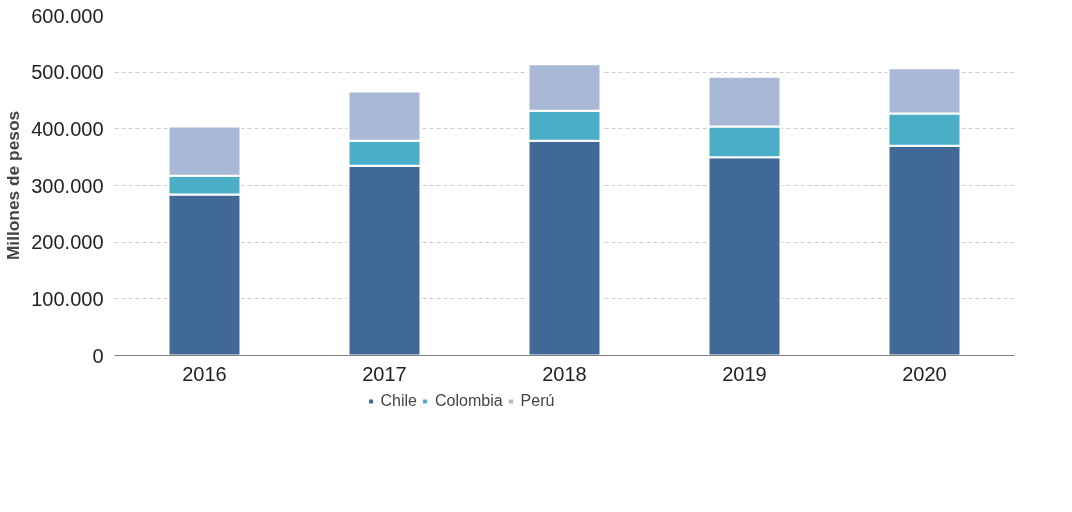 The image size is (1072, 512). I want to click on y-axis-title: Millones de pesos, so click(13, 185).